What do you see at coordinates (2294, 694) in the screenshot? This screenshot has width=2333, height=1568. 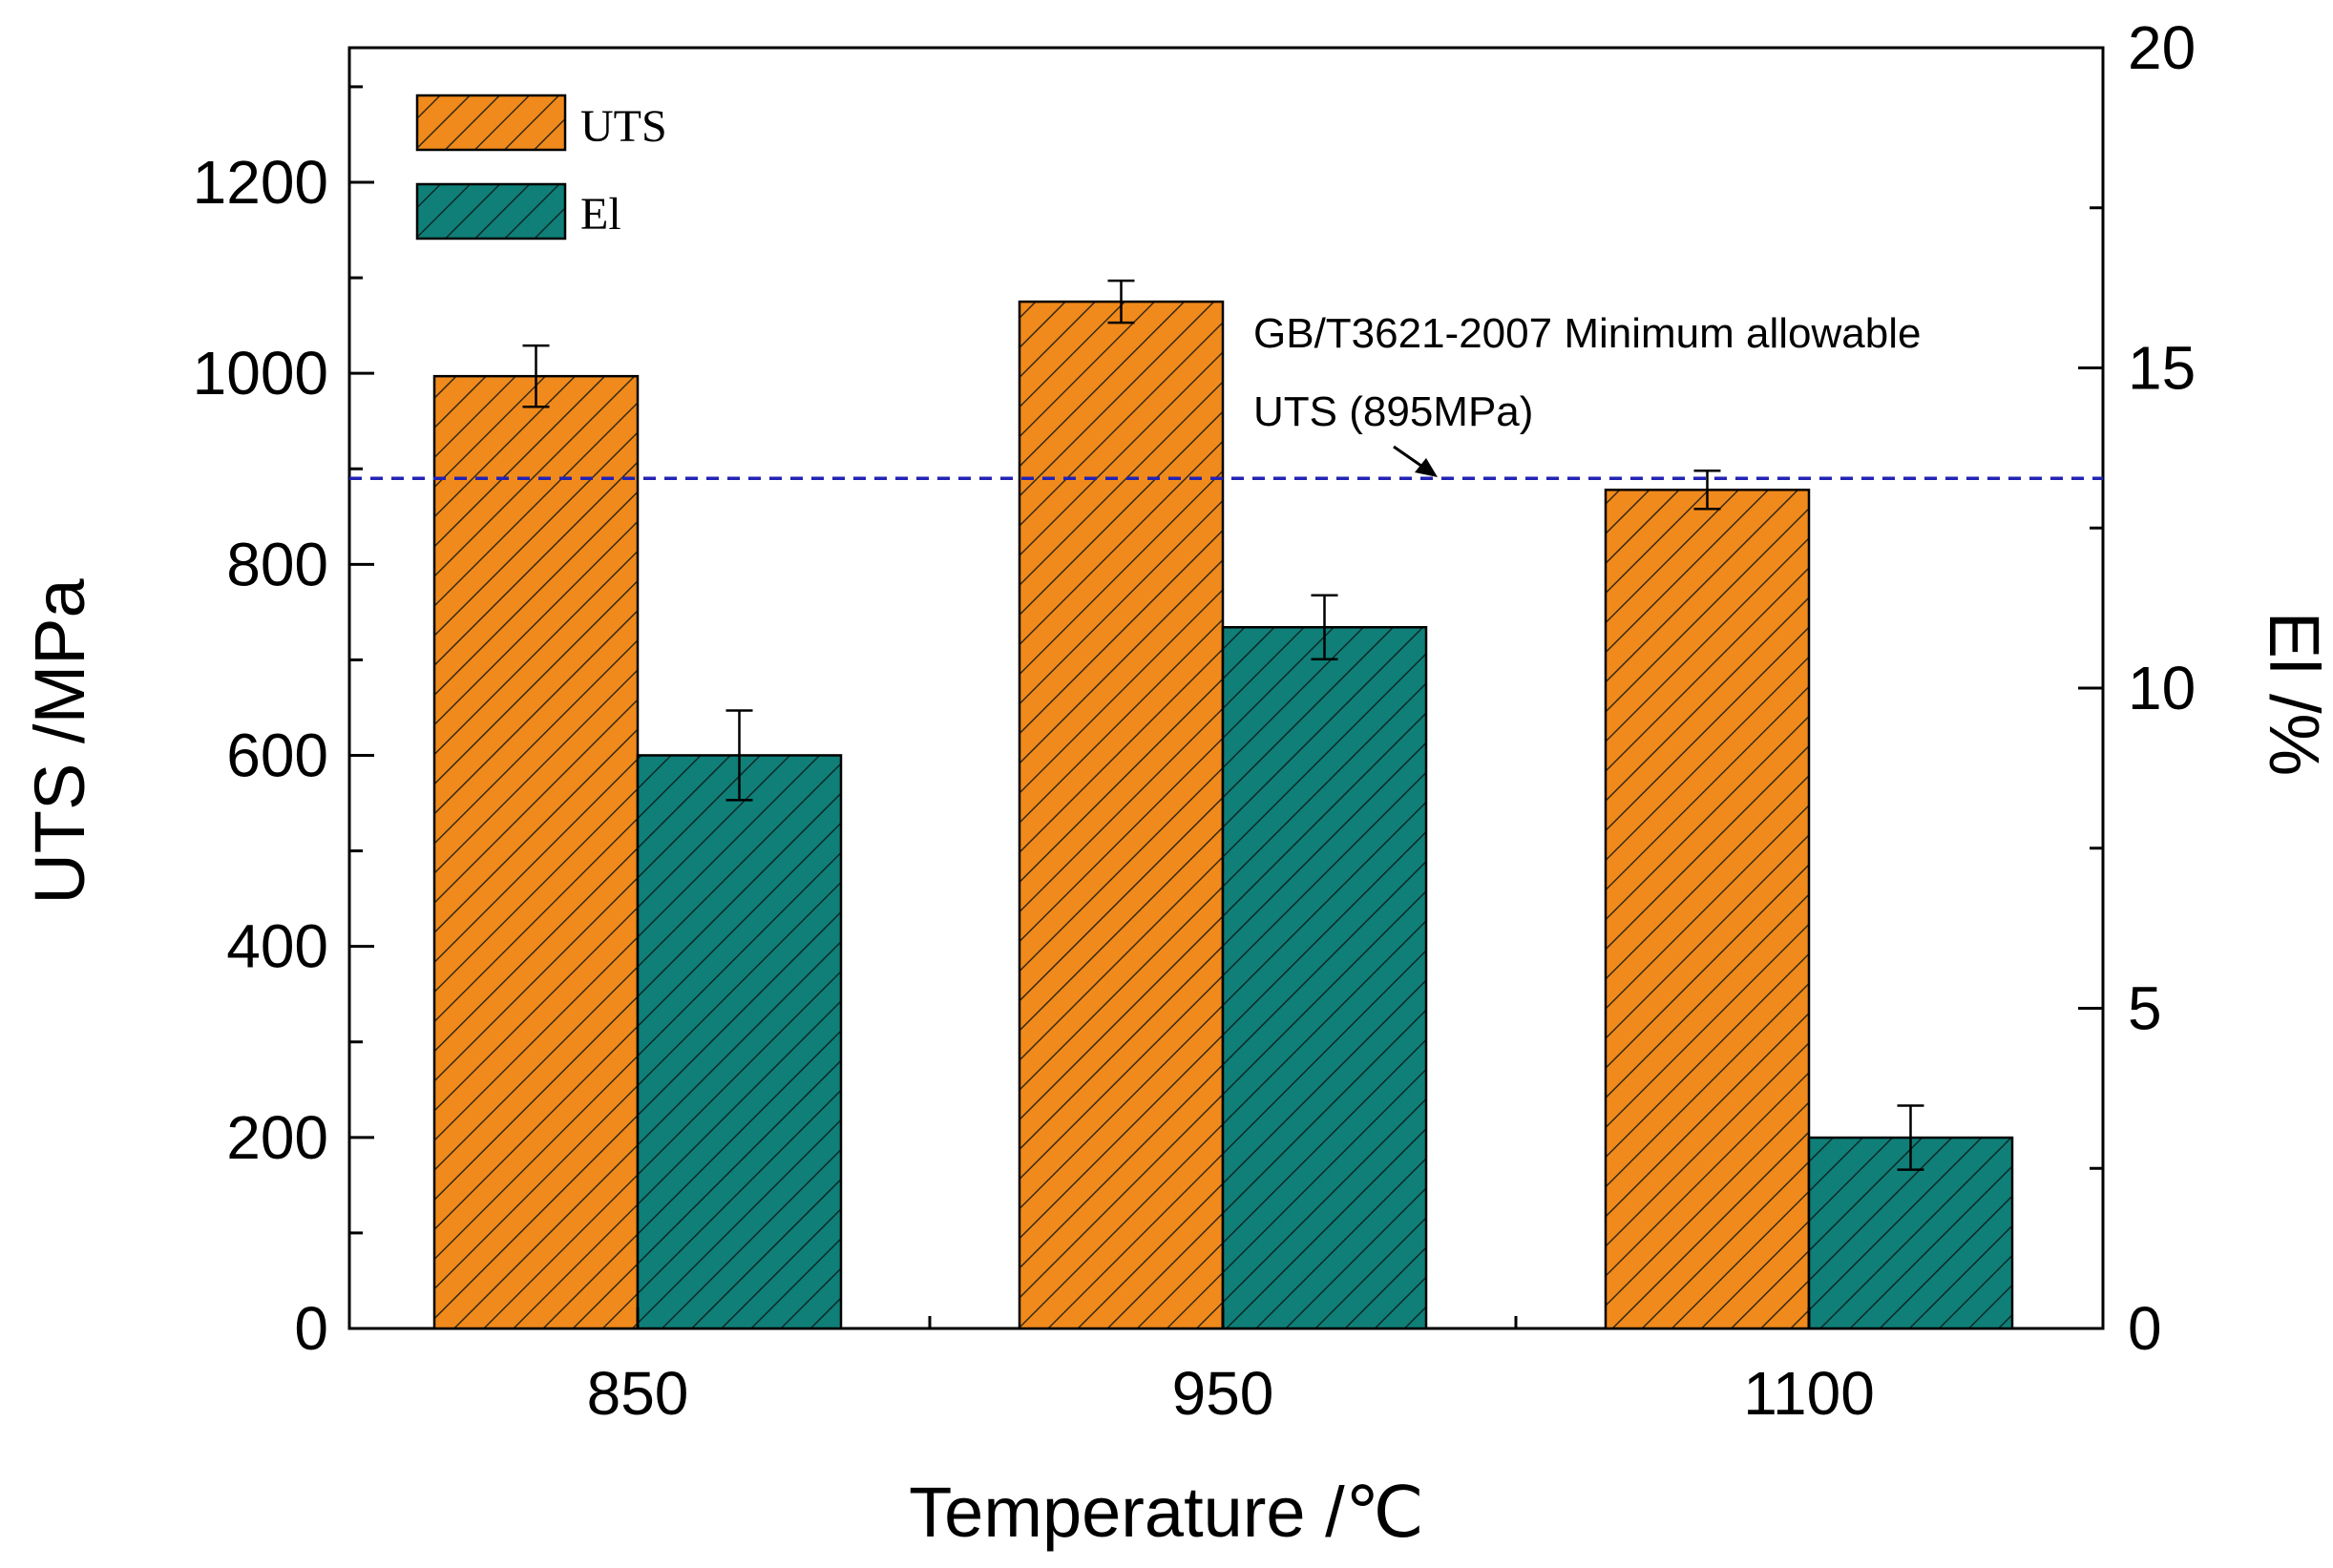 I see `y-axis-title-right: El /%` at bounding box center [2294, 694].